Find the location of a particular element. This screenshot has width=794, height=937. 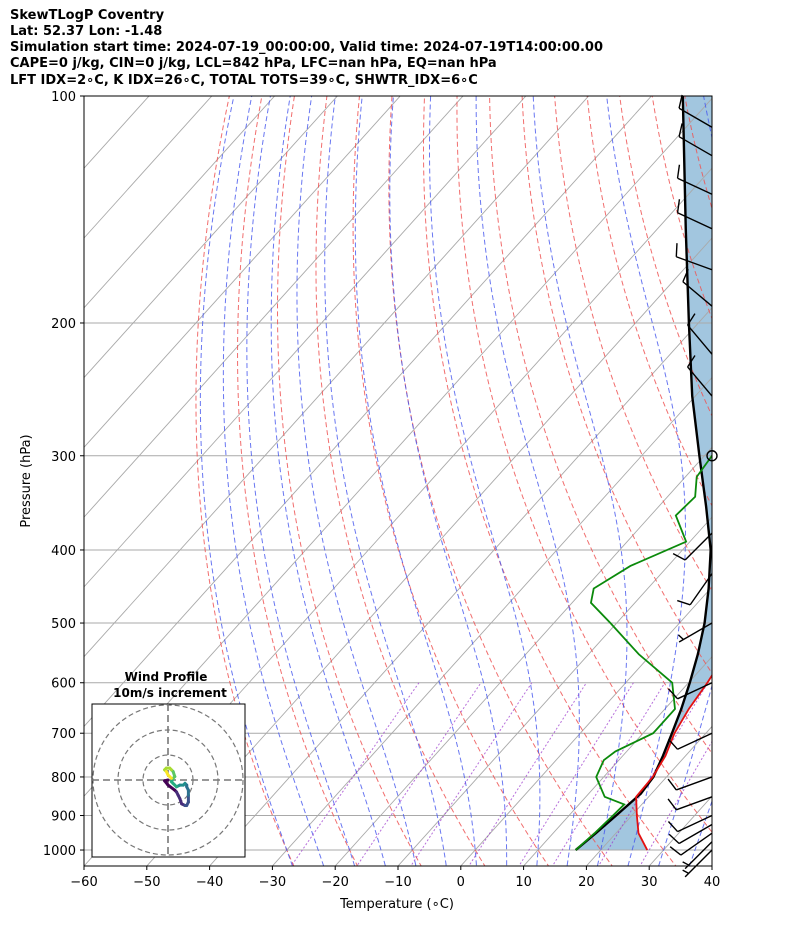

x-tick-label: −60 is located at coordinates (83, 882).